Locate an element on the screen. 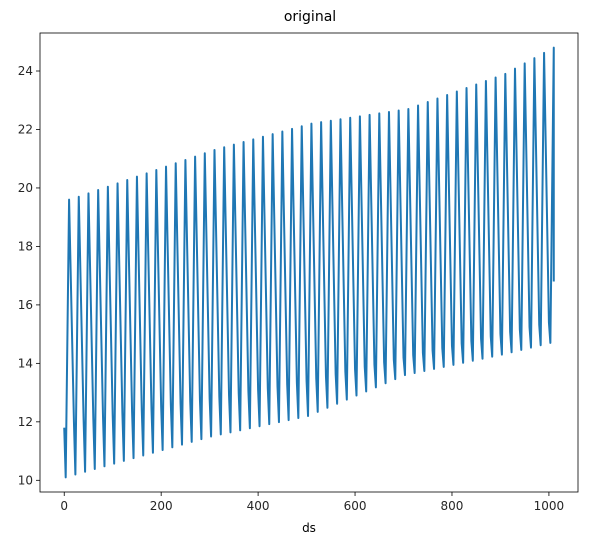 The image size is (589, 545). x-tick-label: 600 is located at coordinates (355, 506).